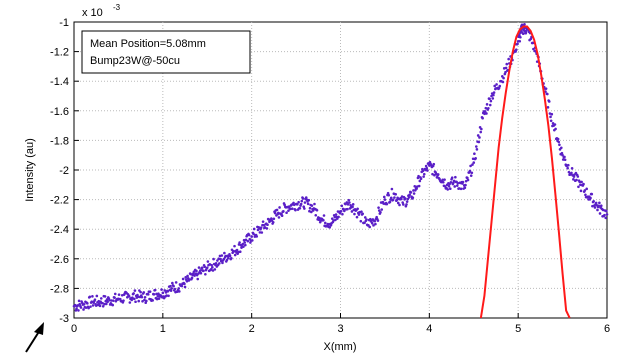  What do you see at coordinates (607, 329) in the screenshot?
I see `x-tick-label: 6` at bounding box center [607, 329].